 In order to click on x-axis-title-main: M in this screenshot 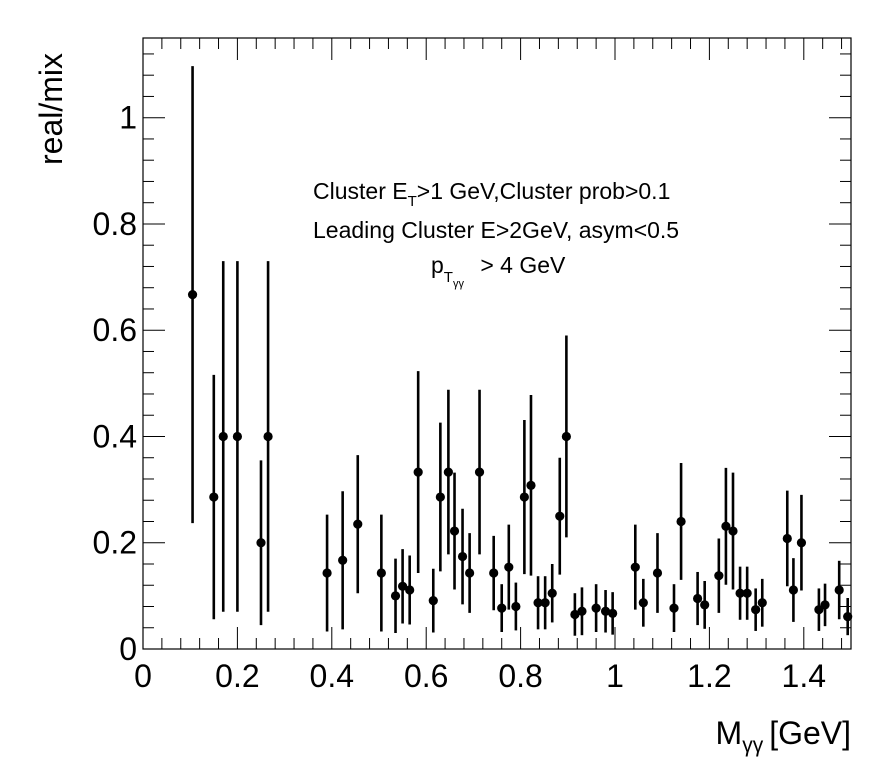, I will do `click(729, 733)`.